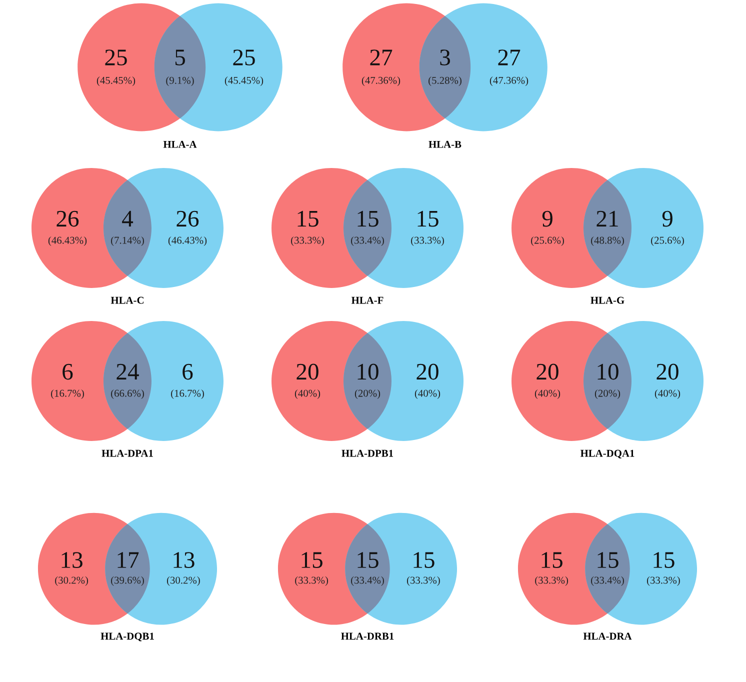 The image size is (746, 682). What do you see at coordinates (368, 453) in the screenshot?
I see `text: HLA-DPB1` at bounding box center [368, 453].